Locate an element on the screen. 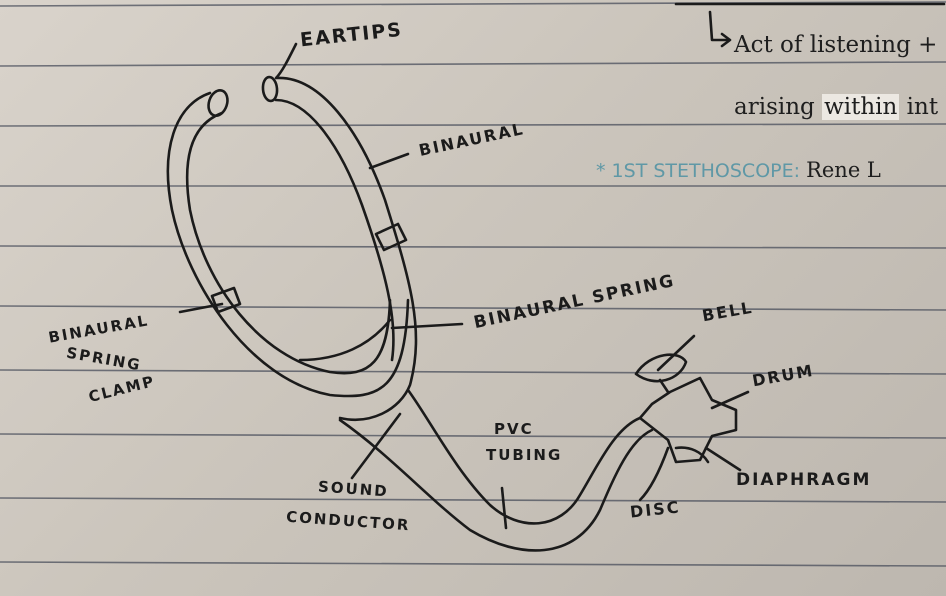 The height and width of the screenshot is (596, 946). bell-shape is located at coordinates (661, 368).